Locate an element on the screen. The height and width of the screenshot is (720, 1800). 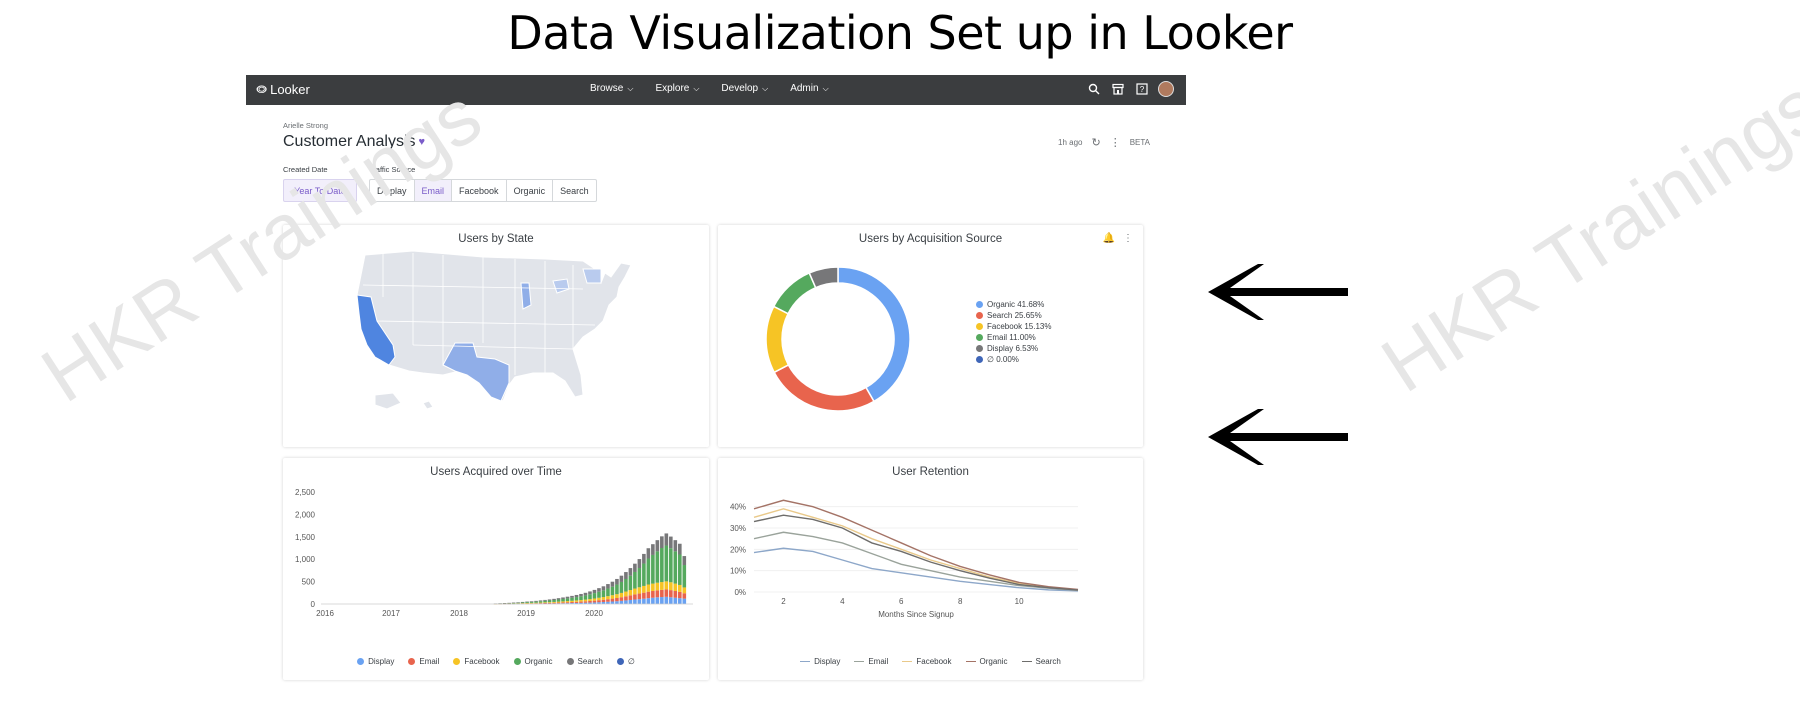
legend-item: Organic 41.68% is located at coordinates (1014, 304).